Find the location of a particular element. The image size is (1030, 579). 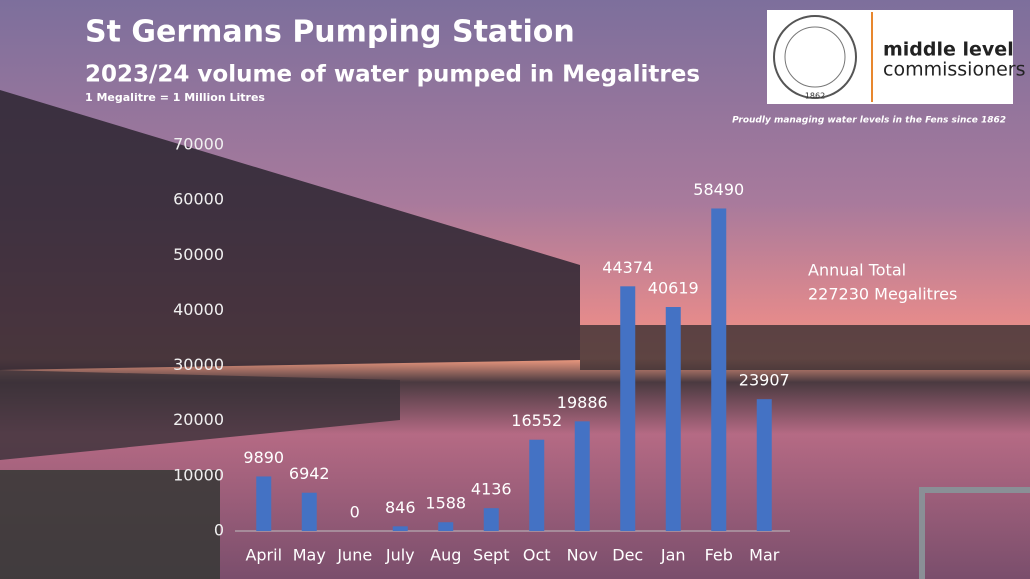

x-tick-label: Dec is located at coordinates (627, 555).